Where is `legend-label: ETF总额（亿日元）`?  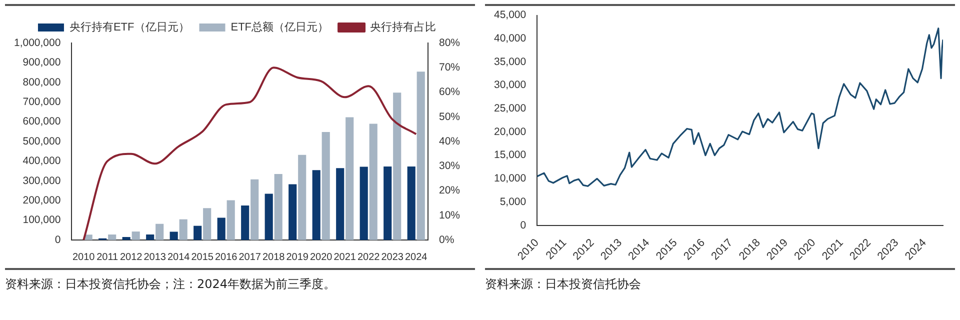 legend-label: ETF总额（亿日元） is located at coordinates (279, 27).